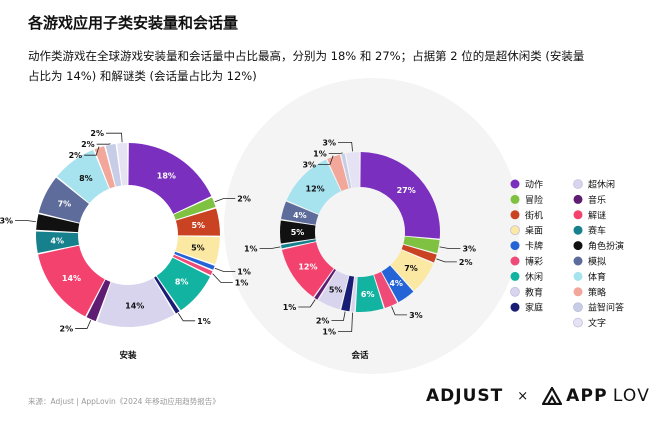 Image resolution: width=650 pixels, height=423 pixels. What do you see at coordinates (534, 246) in the screenshot?
I see `legend-label: 卡牌` at bounding box center [534, 246].